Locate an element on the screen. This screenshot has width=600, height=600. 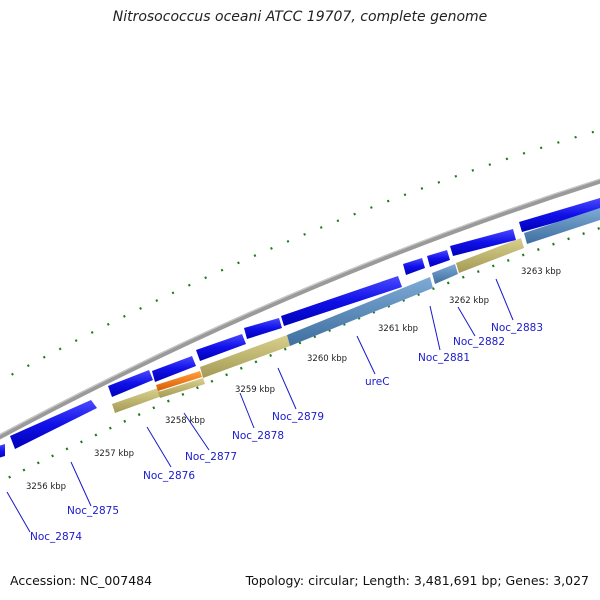
gene-label-noc-2876: Noc_2876 is located at coordinates (169, 476).